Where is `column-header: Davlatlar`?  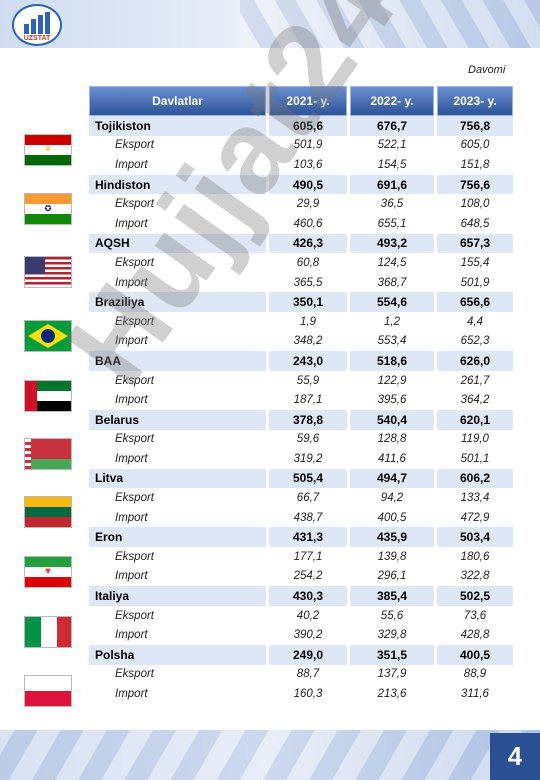
column-header: Davlatlar is located at coordinates (177, 101).